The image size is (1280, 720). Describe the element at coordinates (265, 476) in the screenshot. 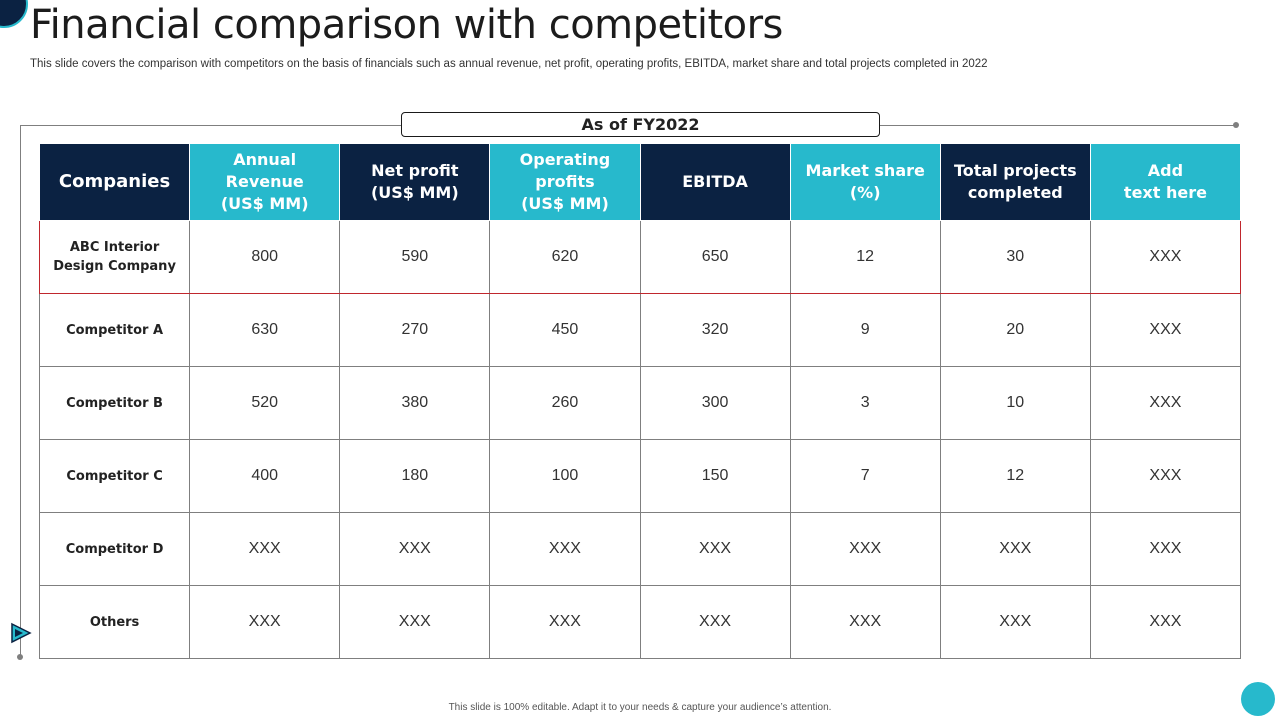

I see `table-cell: 400` at that location.